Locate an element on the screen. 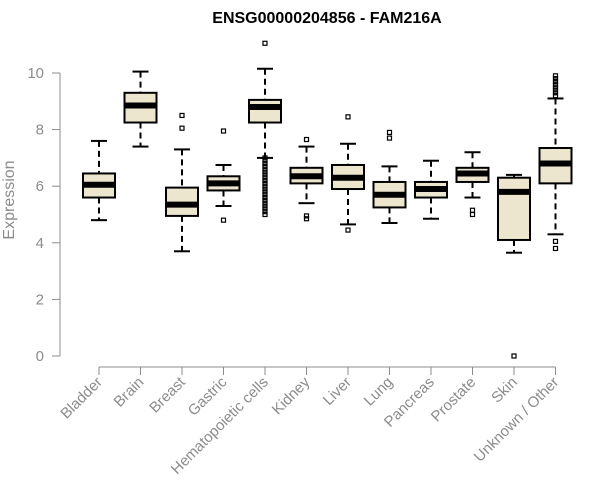 This screenshot has width=600, height=500. box-pancreas is located at coordinates (431, 189).